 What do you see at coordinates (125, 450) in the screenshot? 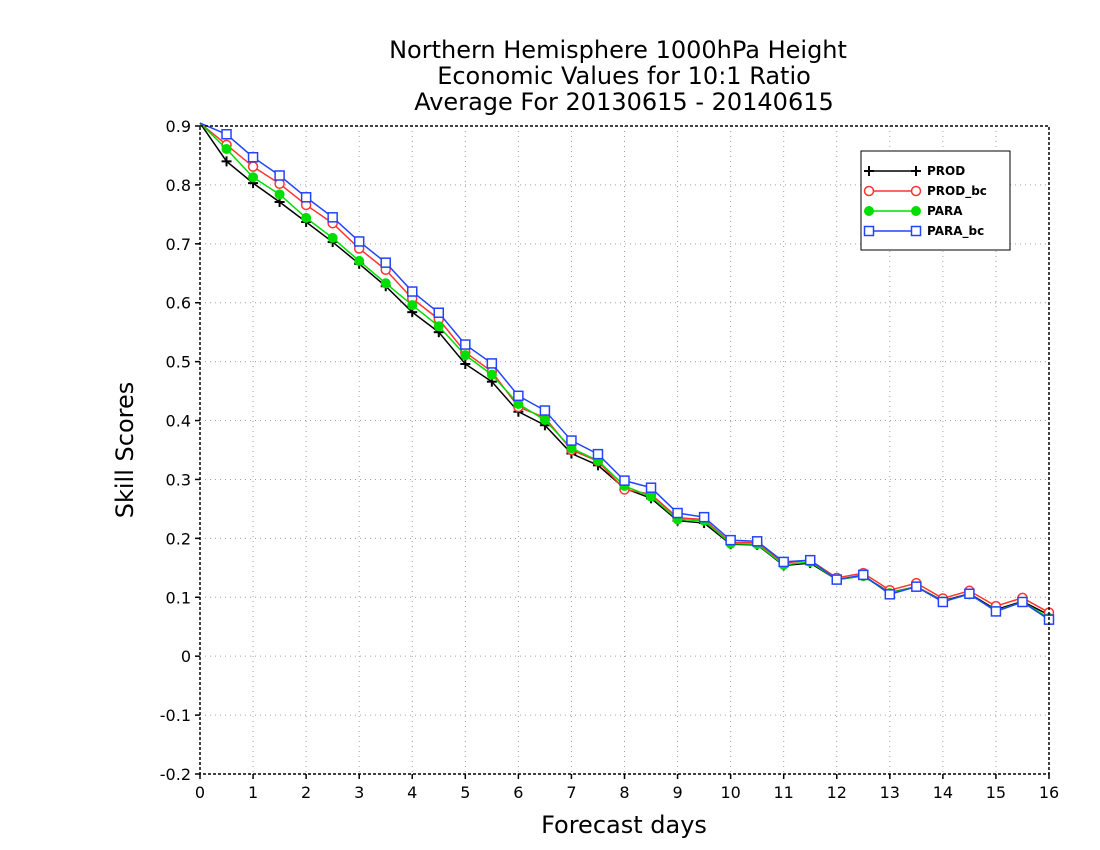
I see `y-axis-title: Skill Scores` at bounding box center [125, 450].